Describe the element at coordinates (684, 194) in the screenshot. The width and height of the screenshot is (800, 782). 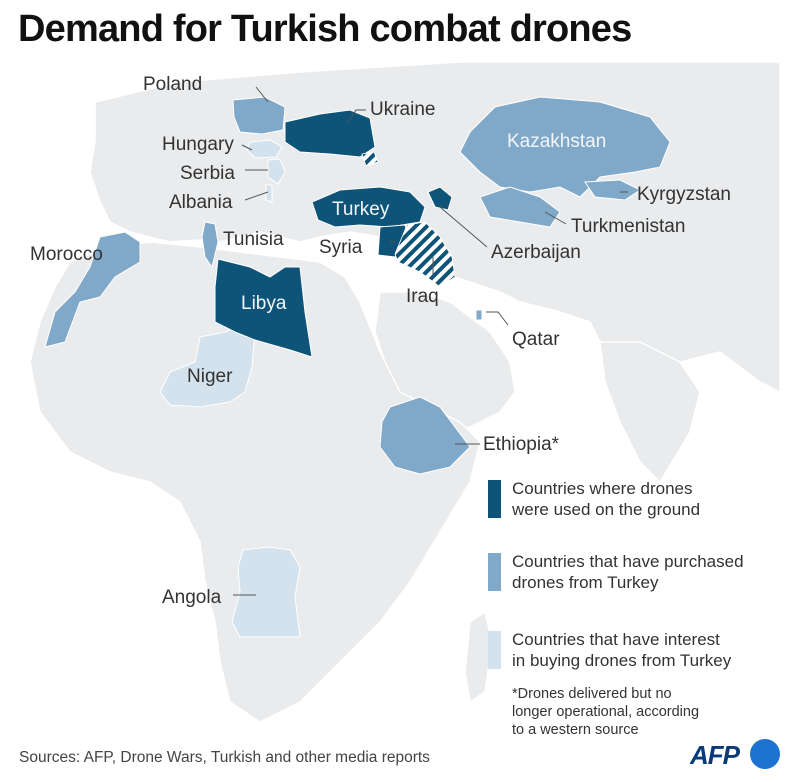
I see `label-kyrgyzstan: Kyrgyzstan` at that location.